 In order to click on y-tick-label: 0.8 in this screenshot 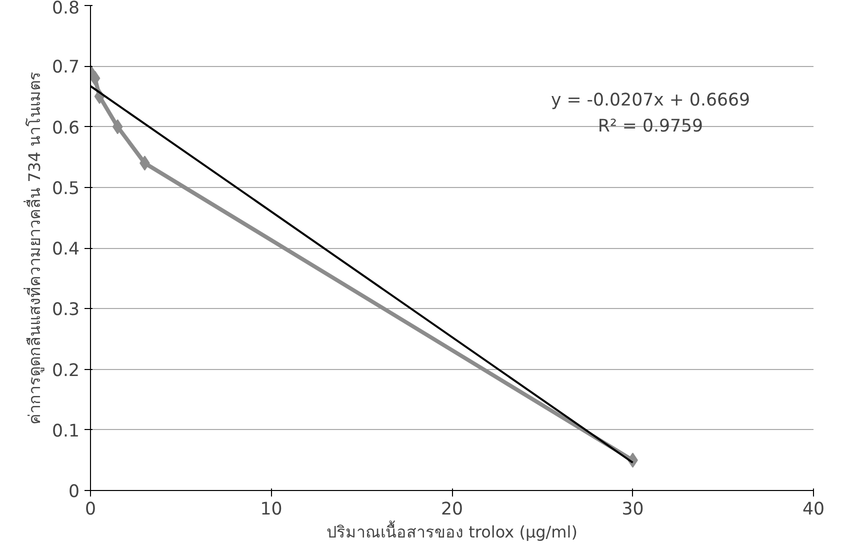, I will do `click(66, 9)`.